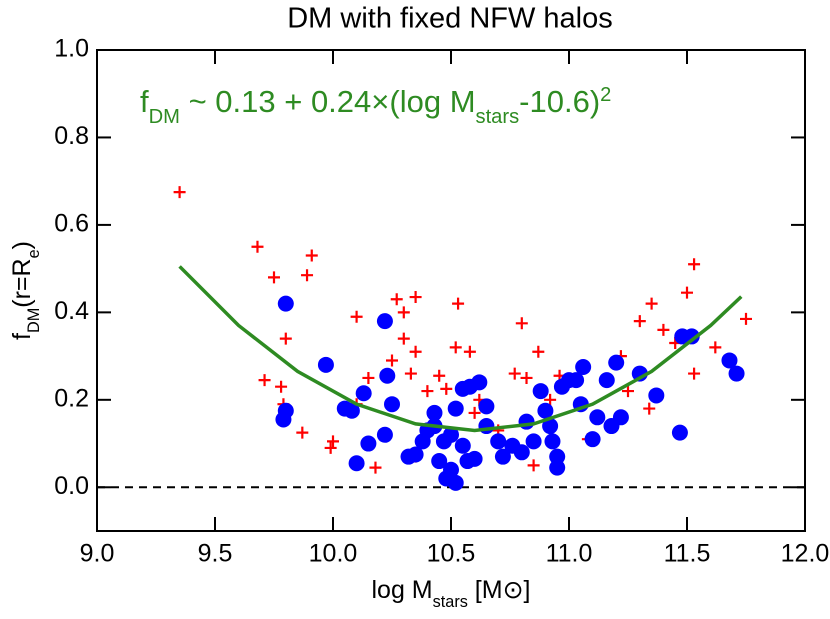 Image resolution: width=830 pixels, height=619 pixels. I want to click on annotation-part: 2, so click(605, 95).